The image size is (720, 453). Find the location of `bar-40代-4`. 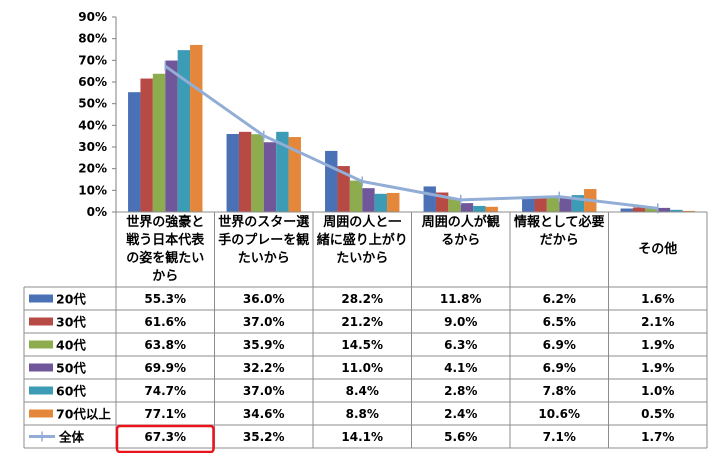

bar-40代-4 is located at coordinates (553, 204).